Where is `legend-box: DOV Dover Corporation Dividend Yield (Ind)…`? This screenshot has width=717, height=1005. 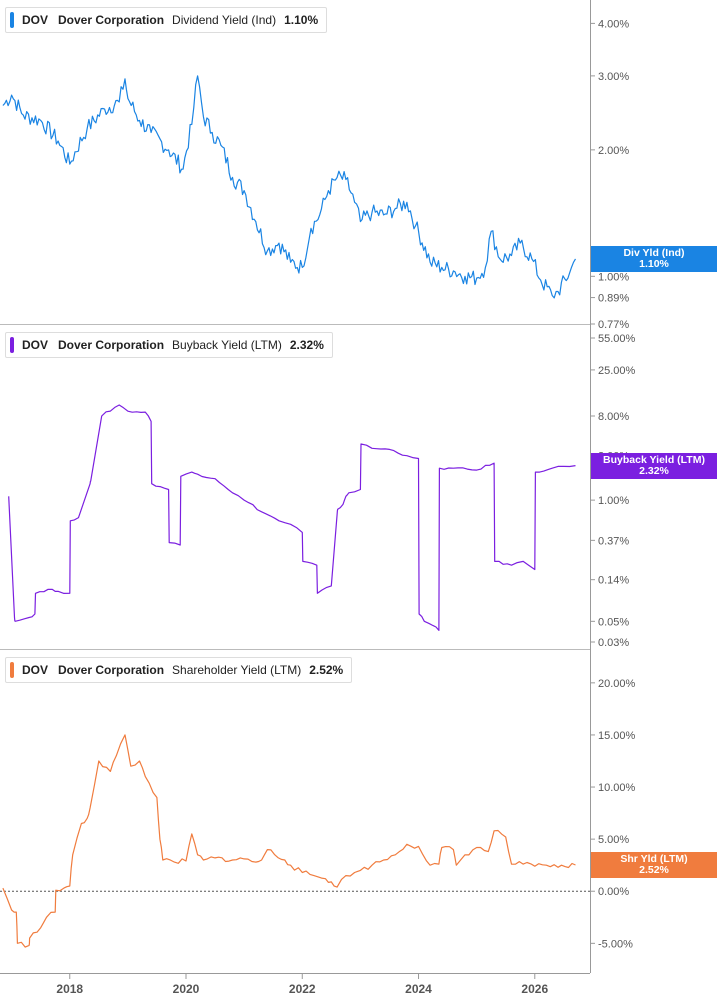
legend-box: DOV Dover Corporation Dividend Yield (Ind)… is located at coordinates (166, 20).